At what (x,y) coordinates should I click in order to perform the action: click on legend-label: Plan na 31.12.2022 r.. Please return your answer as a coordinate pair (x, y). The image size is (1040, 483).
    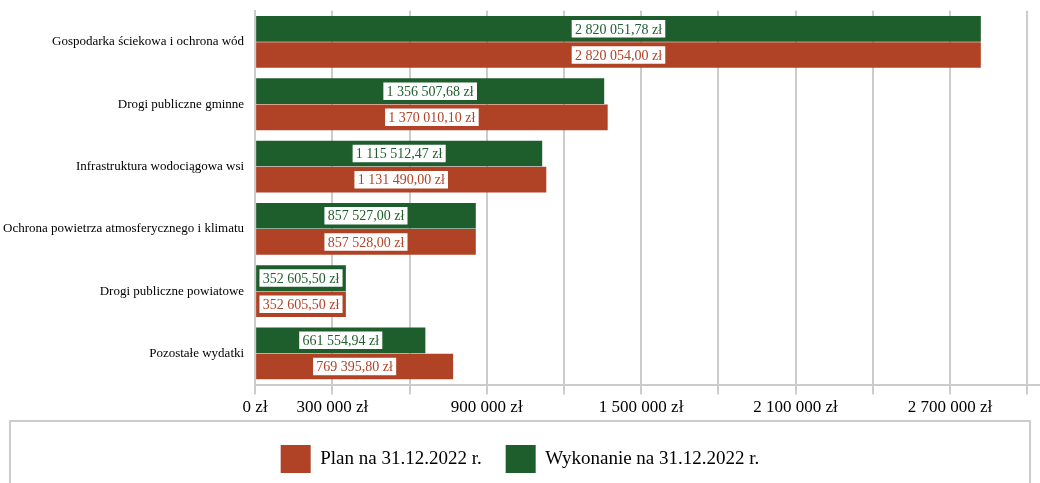
    Looking at the image, I should click on (401, 457).